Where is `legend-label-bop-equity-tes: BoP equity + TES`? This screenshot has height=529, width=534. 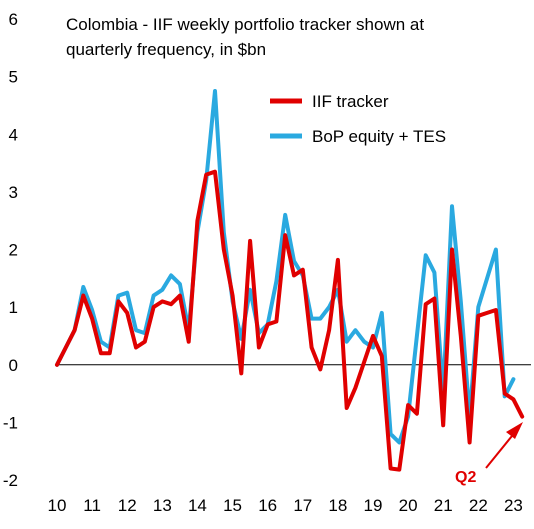
legend-label-bop-equity-tes: BoP equity + TES is located at coordinates (379, 136).